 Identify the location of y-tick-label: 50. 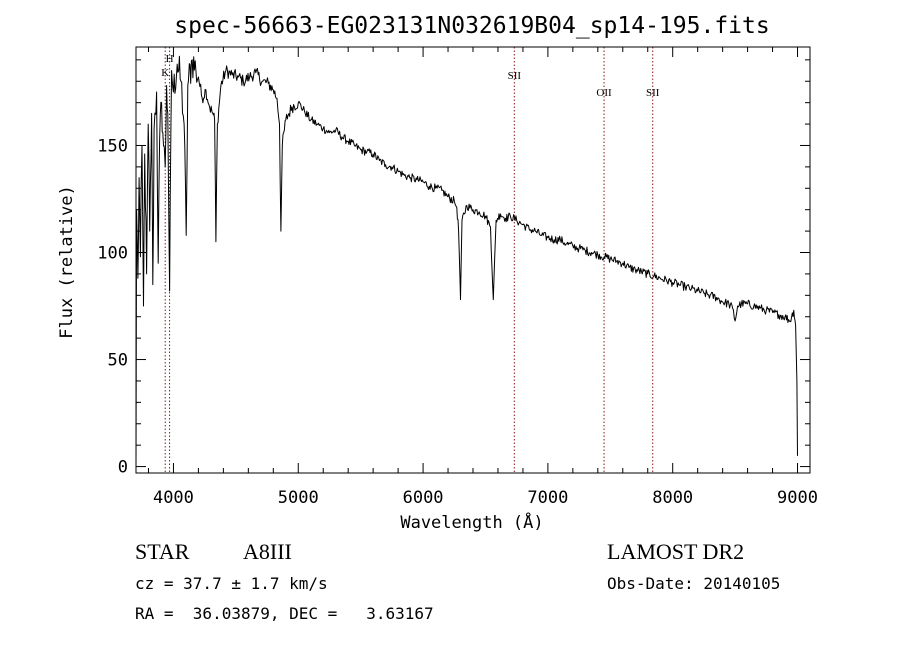
(118, 361).